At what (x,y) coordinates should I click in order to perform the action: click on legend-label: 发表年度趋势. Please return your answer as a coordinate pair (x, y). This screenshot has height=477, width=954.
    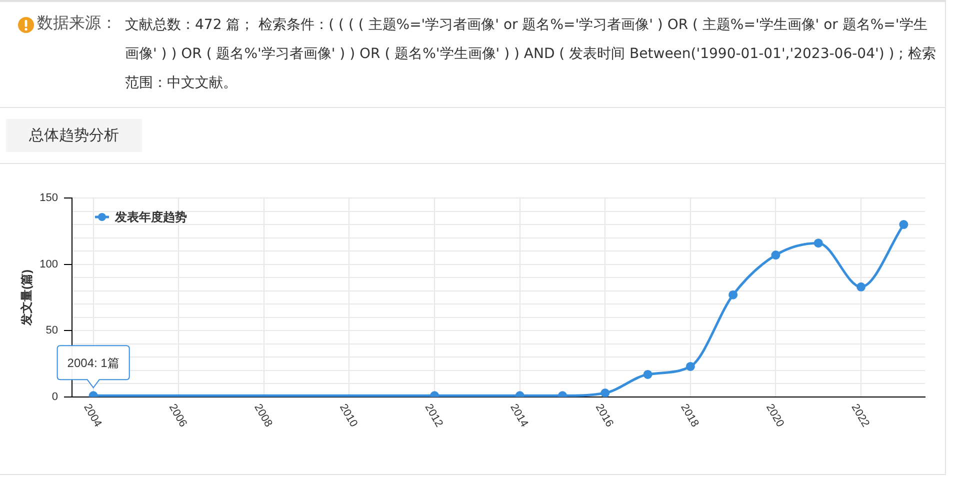
    Looking at the image, I should click on (150, 217).